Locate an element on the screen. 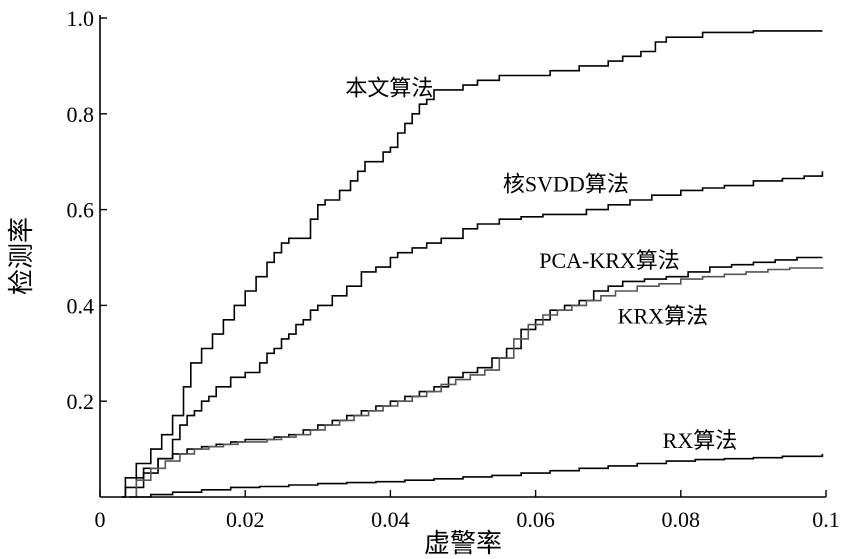  x-tick-label: 0.08 is located at coordinates (681, 519).